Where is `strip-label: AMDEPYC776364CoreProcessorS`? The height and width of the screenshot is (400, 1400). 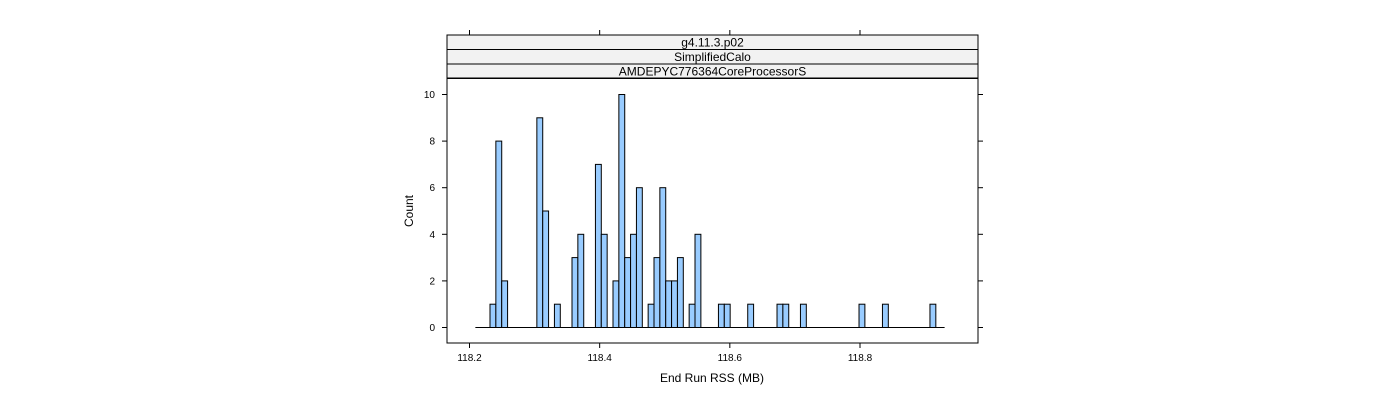
strip-label: AMDEPYC776364CoreProcessorS is located at coordinates (712, 72).